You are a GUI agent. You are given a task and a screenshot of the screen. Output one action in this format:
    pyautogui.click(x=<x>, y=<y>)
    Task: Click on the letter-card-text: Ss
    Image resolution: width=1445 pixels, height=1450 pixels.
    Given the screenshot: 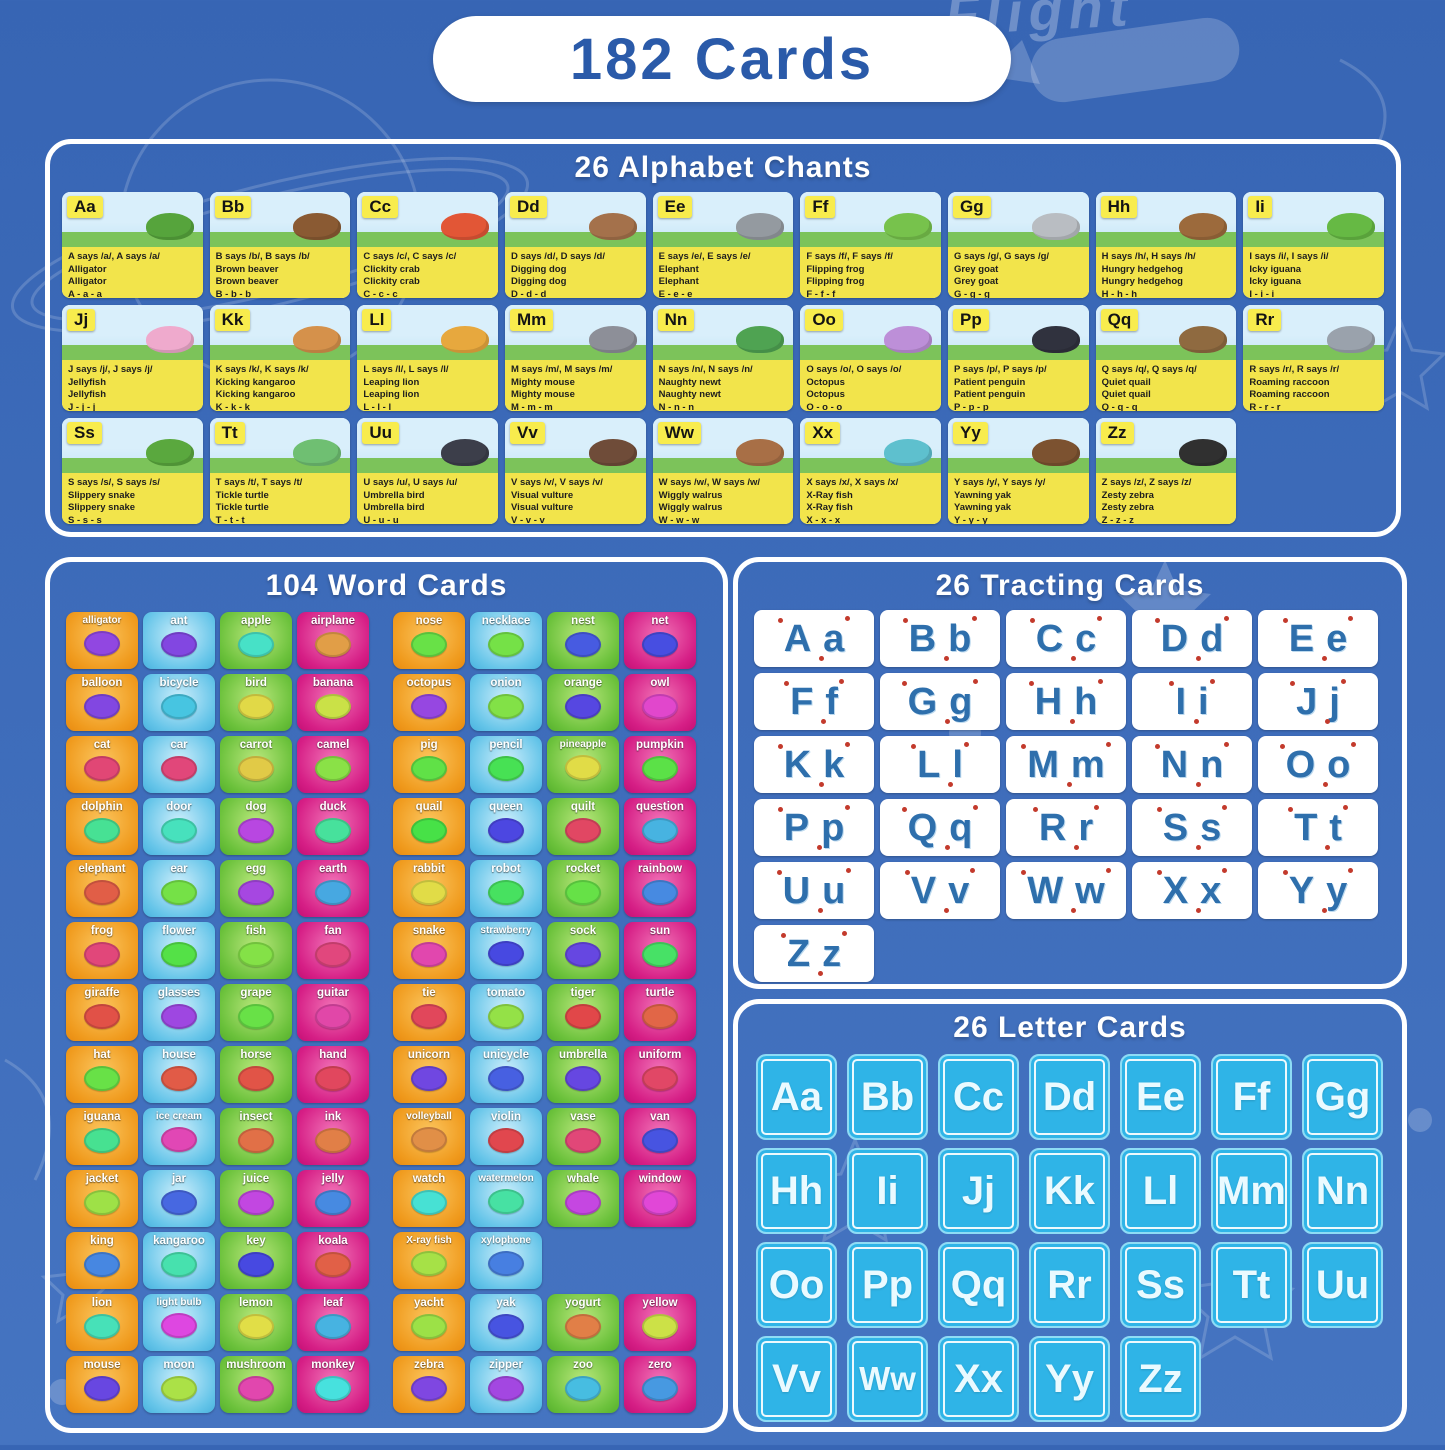 What is the action you would take?
    pyautogui.click(x=1160, y=1284)
    